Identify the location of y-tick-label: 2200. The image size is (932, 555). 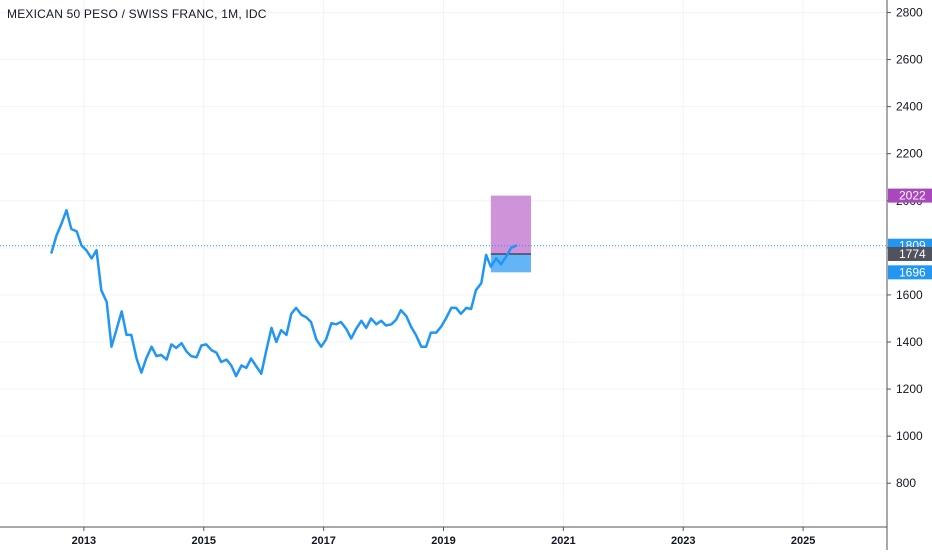
(909, 154).